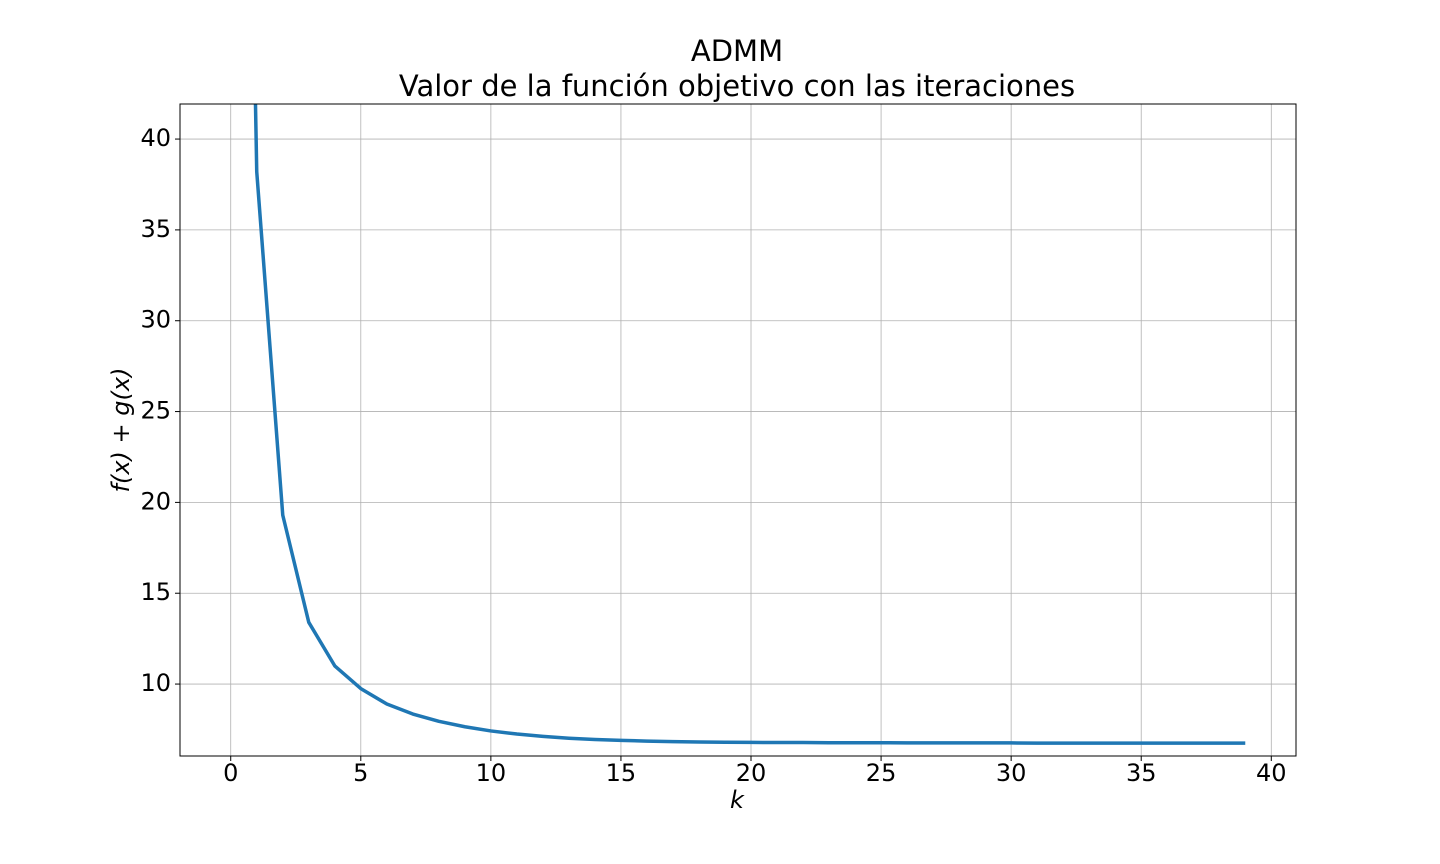 The width and height of the screenshot is (1440, 864). I want to click on y-tick-label: 35, so click(155, 229).